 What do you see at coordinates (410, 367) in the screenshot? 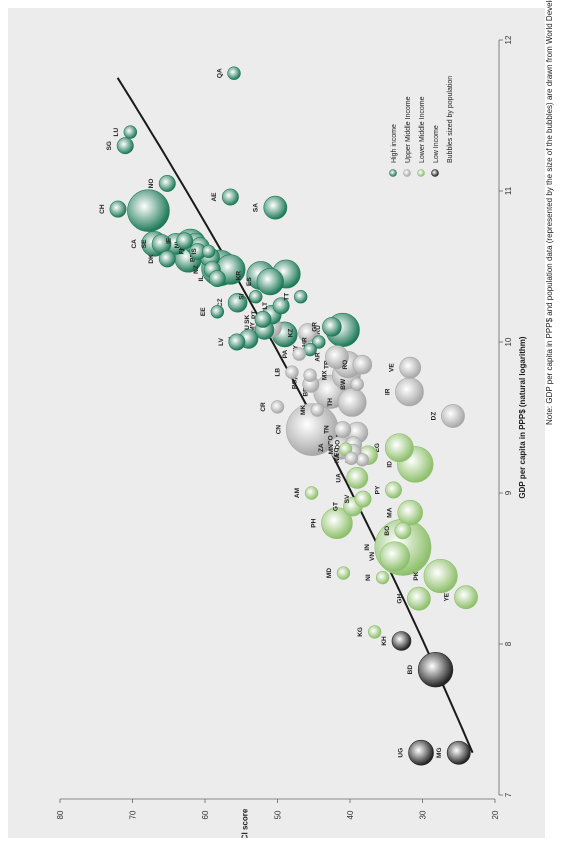
I see `bubble-ve` at bounding box center [410, 367].